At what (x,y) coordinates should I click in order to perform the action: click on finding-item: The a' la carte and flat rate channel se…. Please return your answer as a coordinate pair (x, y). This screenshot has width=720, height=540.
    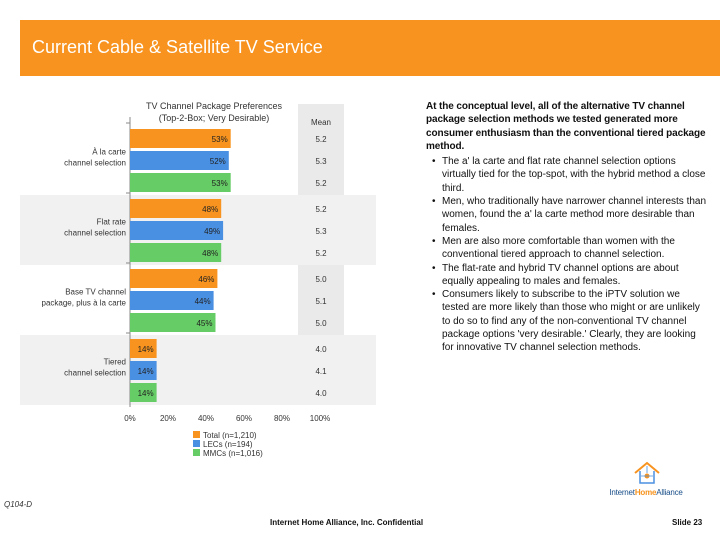
    Looking at the image, I should click on (570, 175).